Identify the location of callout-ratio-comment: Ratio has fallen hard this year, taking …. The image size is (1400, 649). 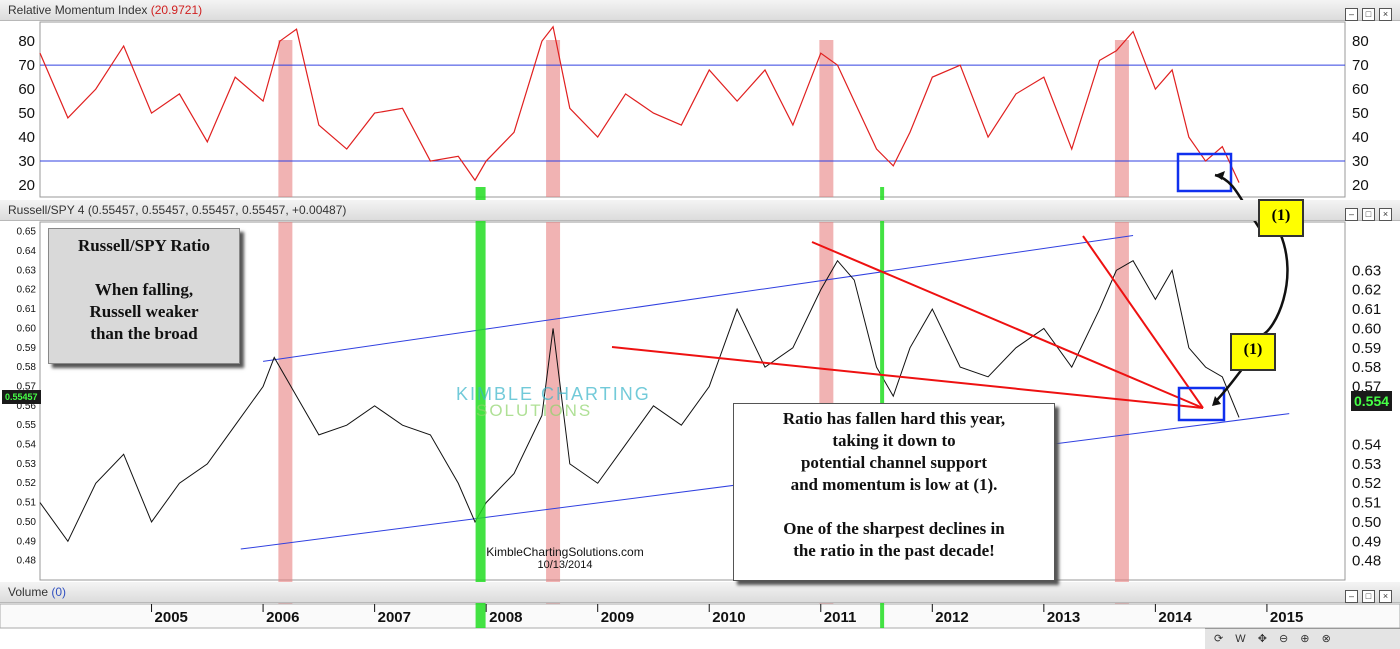
(894, 492).